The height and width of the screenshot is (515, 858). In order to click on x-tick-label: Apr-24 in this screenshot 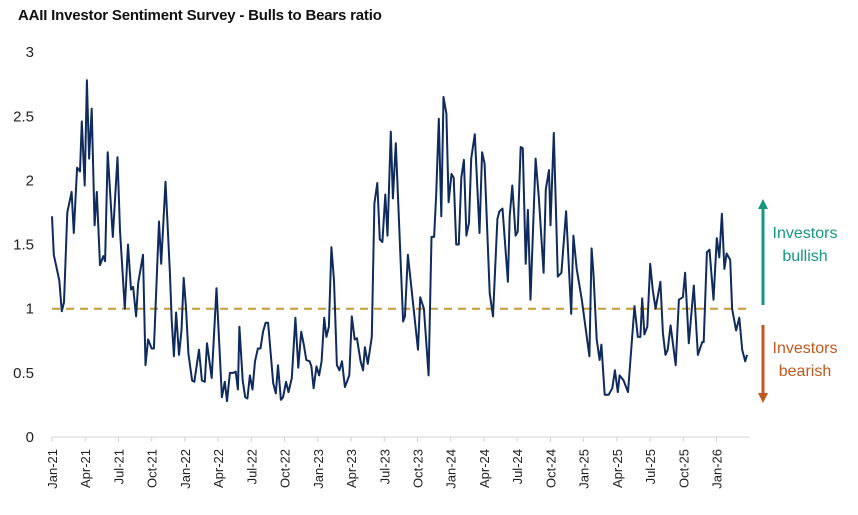, I will do `click(484, 468)`.